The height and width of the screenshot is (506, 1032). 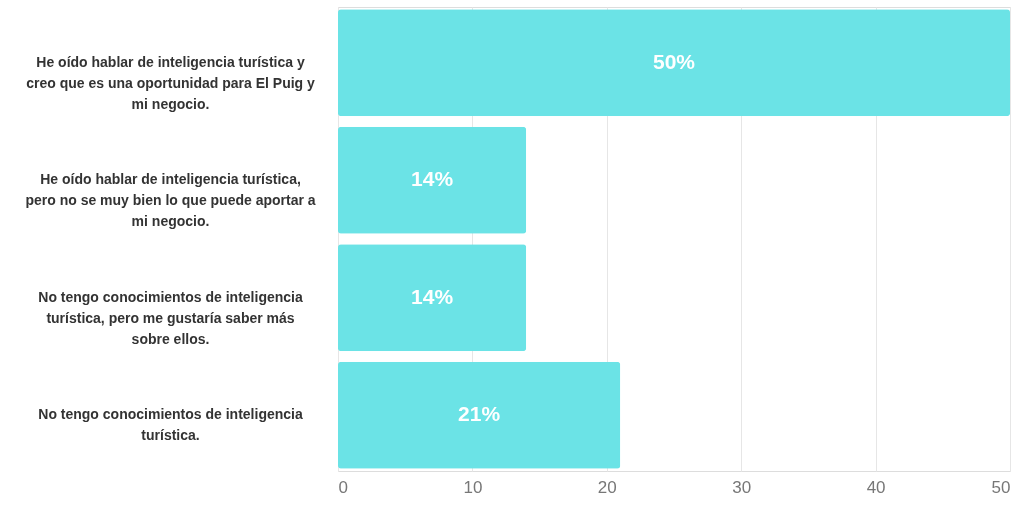 I want to click on x-tick-label: 40, so click(x=876, y=487).